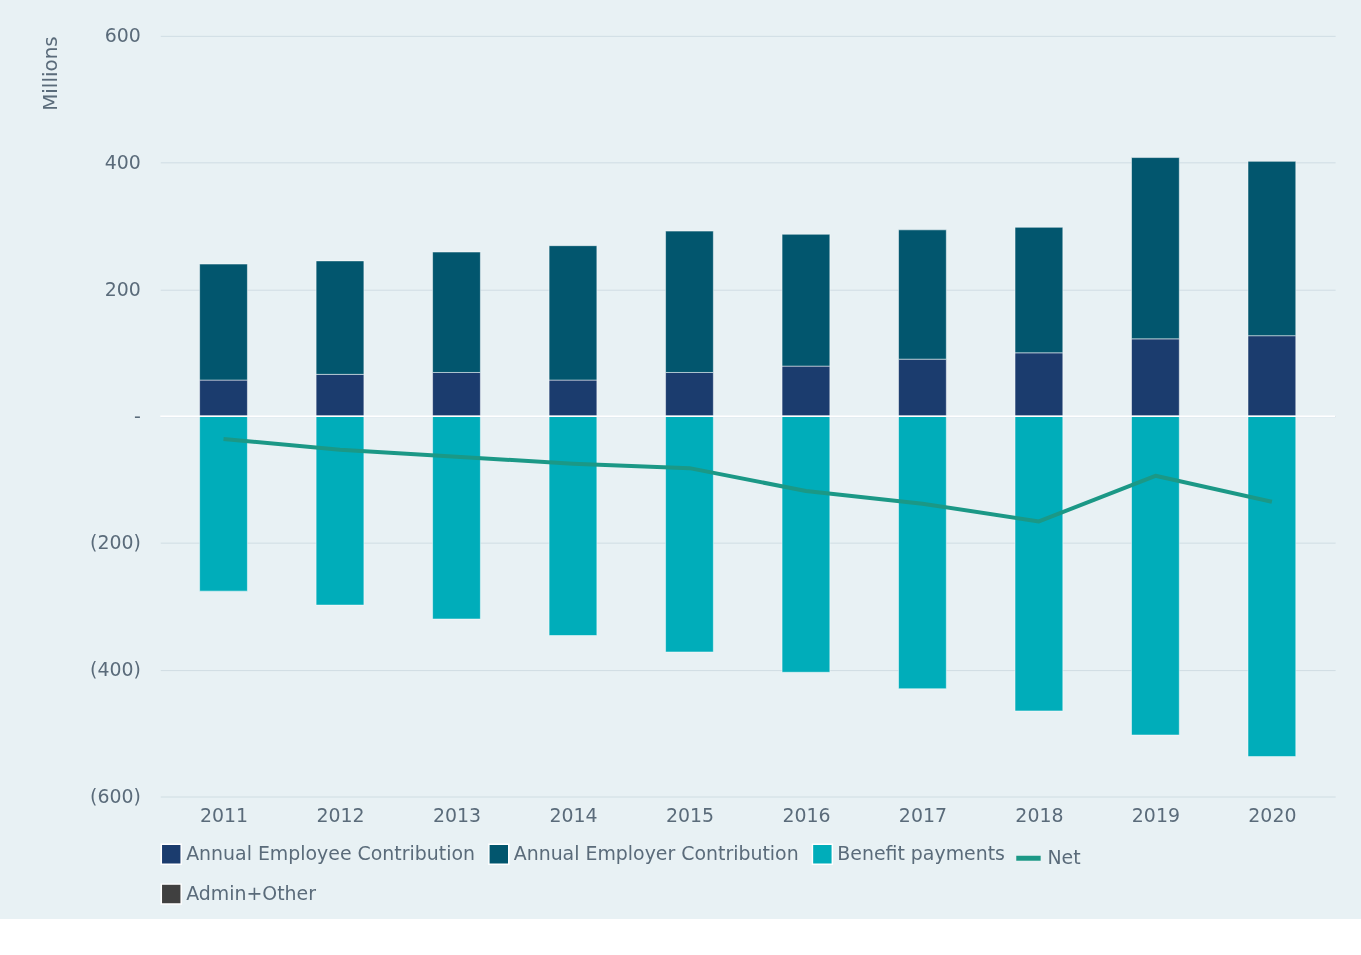  I want to click on y-tick-label: 600, so click(122, 35).